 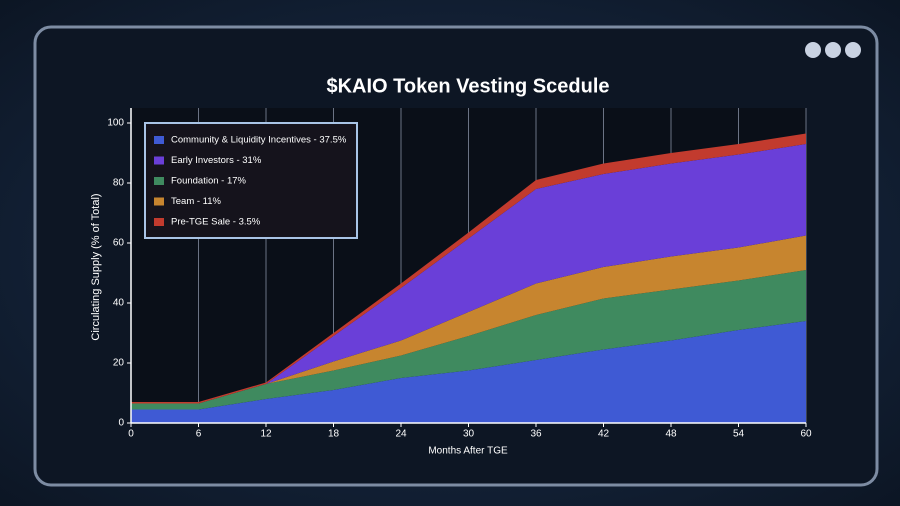 What do you see at coordinates (251, 180) in the screenshot?
I see `legend` at bounding box center [251, 180].